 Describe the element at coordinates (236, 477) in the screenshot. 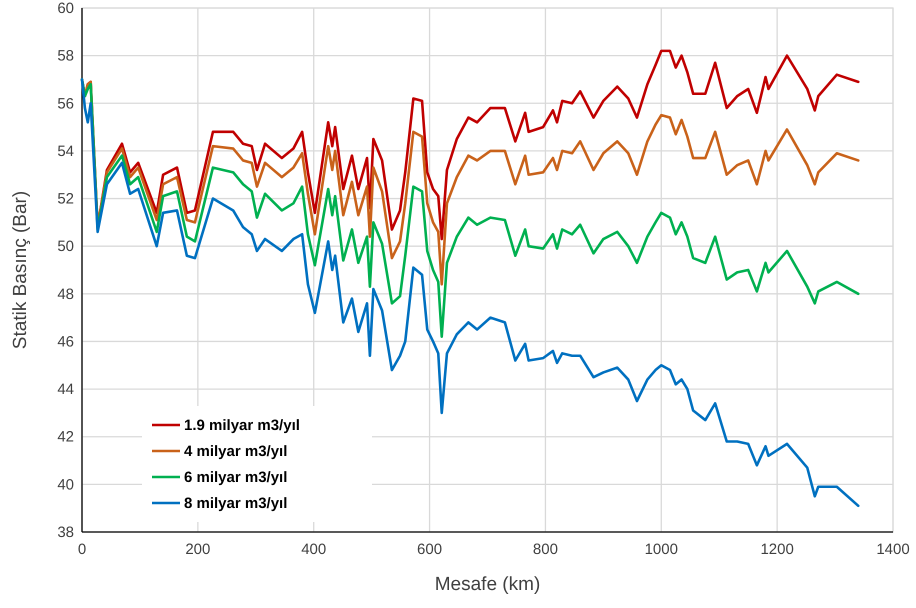

I see `legend-label: 6 milyar m3/yıl` at that location.